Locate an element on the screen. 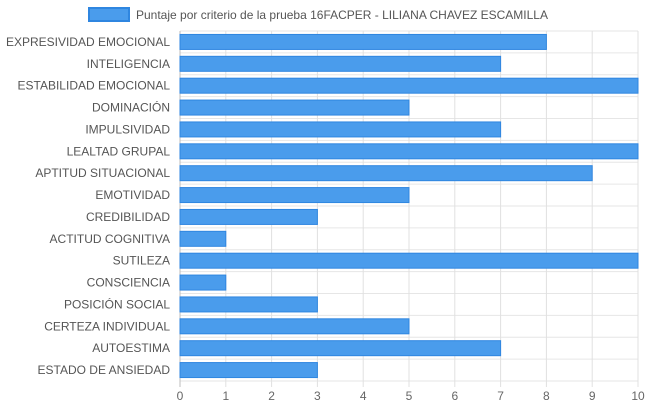 The width and height of the screenshot is (648, 410). category-label: ESTADO DE ANSIEDAD is located at coordinates (104, 370).